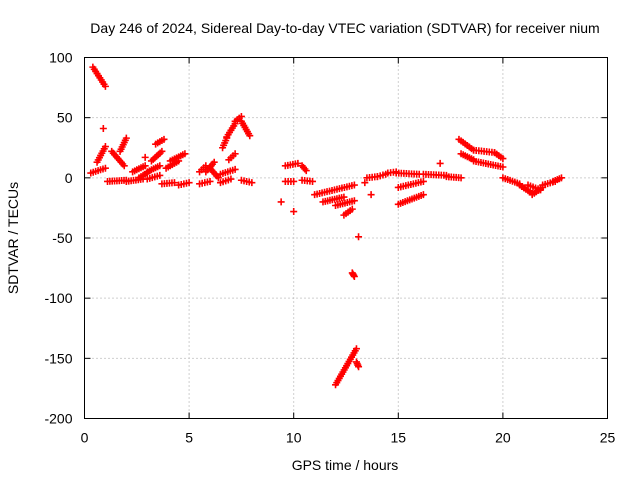  Describe the element at coordinates (69, 178) in the screenshot. I see `y-tick-label: 0` at that location.